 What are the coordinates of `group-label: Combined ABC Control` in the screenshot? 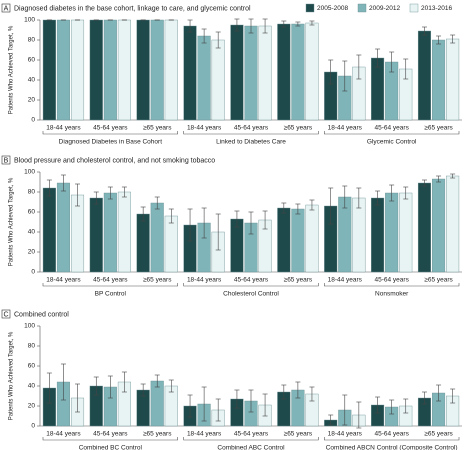 It's located at (251, 447).